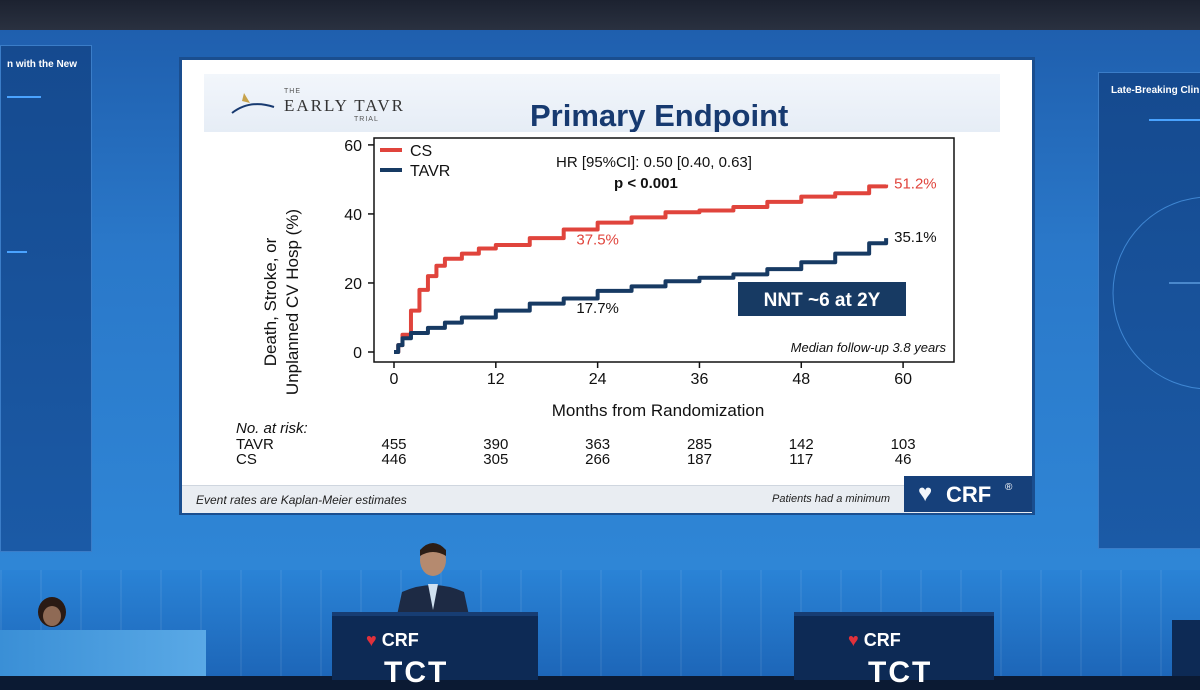 This screenshot has width=1200, height=690. What do you see at coordinates (281, 302) in the screenshot?
I see `y-axis-title: Death, Stroke, or Unplanned CV Hosp (%)` at bounding box center [281, 302].